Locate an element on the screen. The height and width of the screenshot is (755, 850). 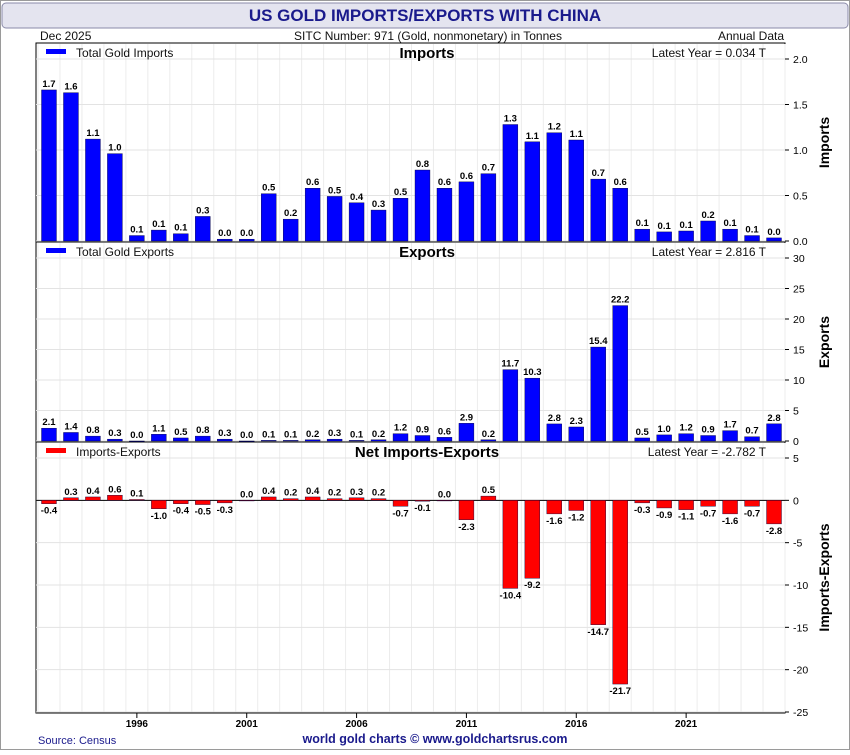
data-label-1998: 0.5 is located at coordinates (181, 432).